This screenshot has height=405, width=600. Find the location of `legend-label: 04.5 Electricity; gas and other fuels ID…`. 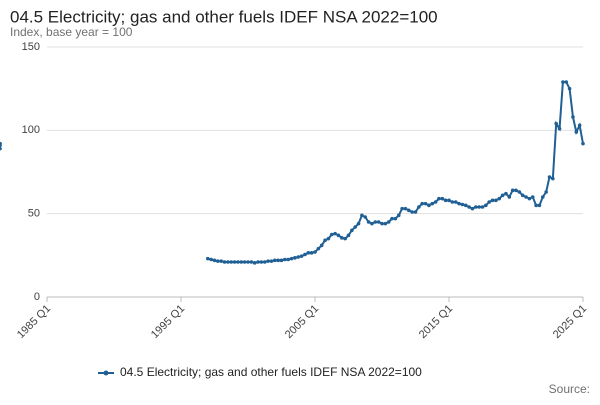

legend-label: 04.5 Electricity; gas and other fuels ID… is located at coordinates (271, 372).